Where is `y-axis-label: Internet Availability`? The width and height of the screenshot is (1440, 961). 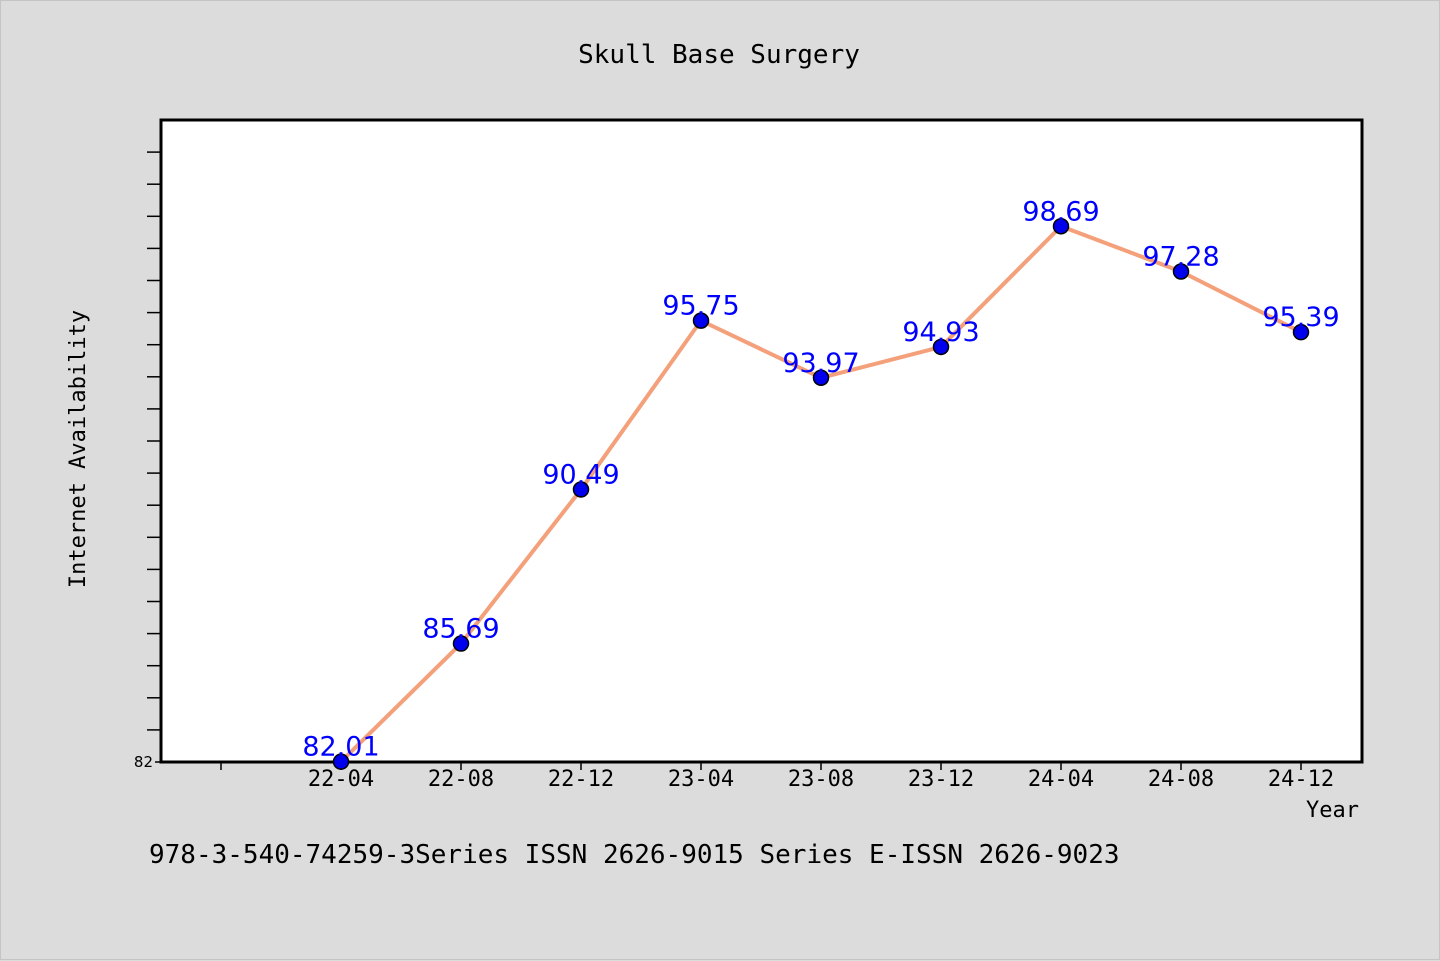
y-axis-label: Internet Availability is located at coordinates (78, 449).